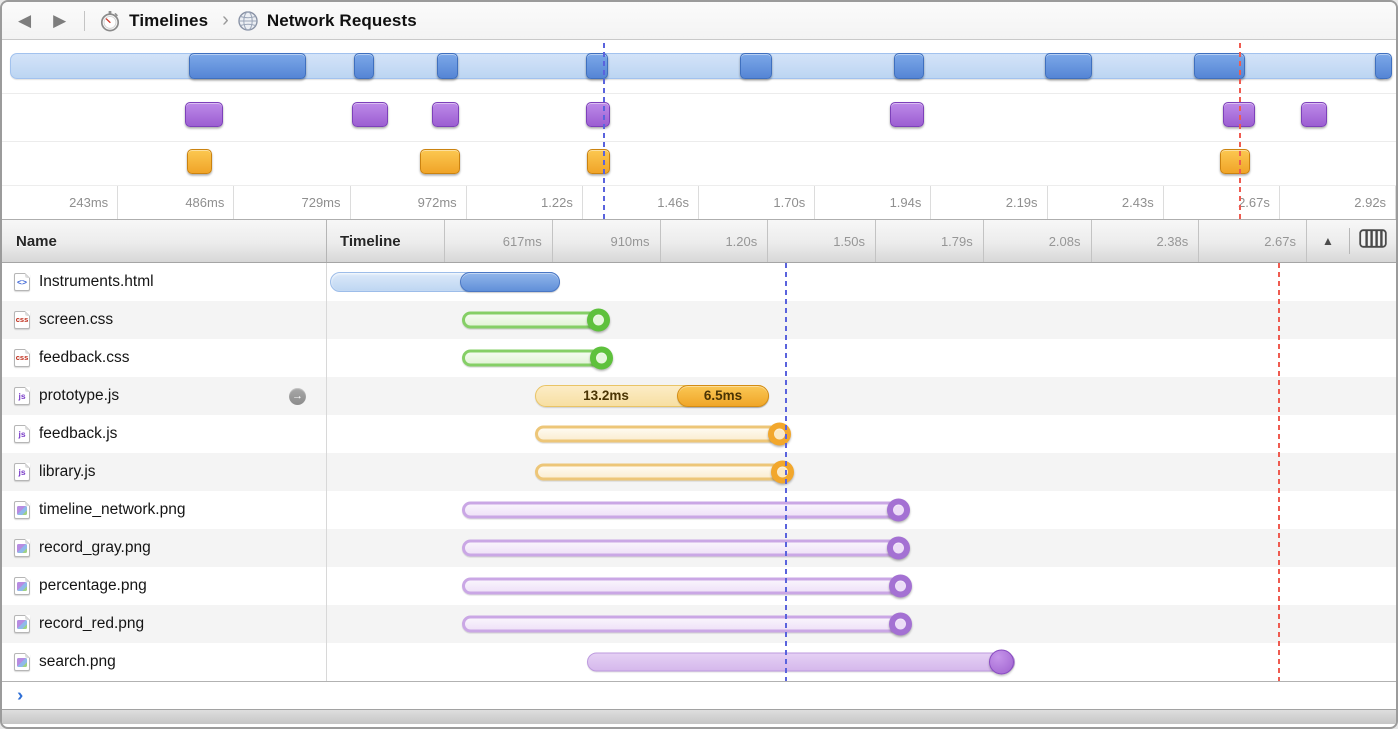 The image size is (1398, 729). What do you see at coordinates (164, 282) in the screenshot?
I see `resource-name-cell: <> Instruments.html` at bounding box center [164, 282].